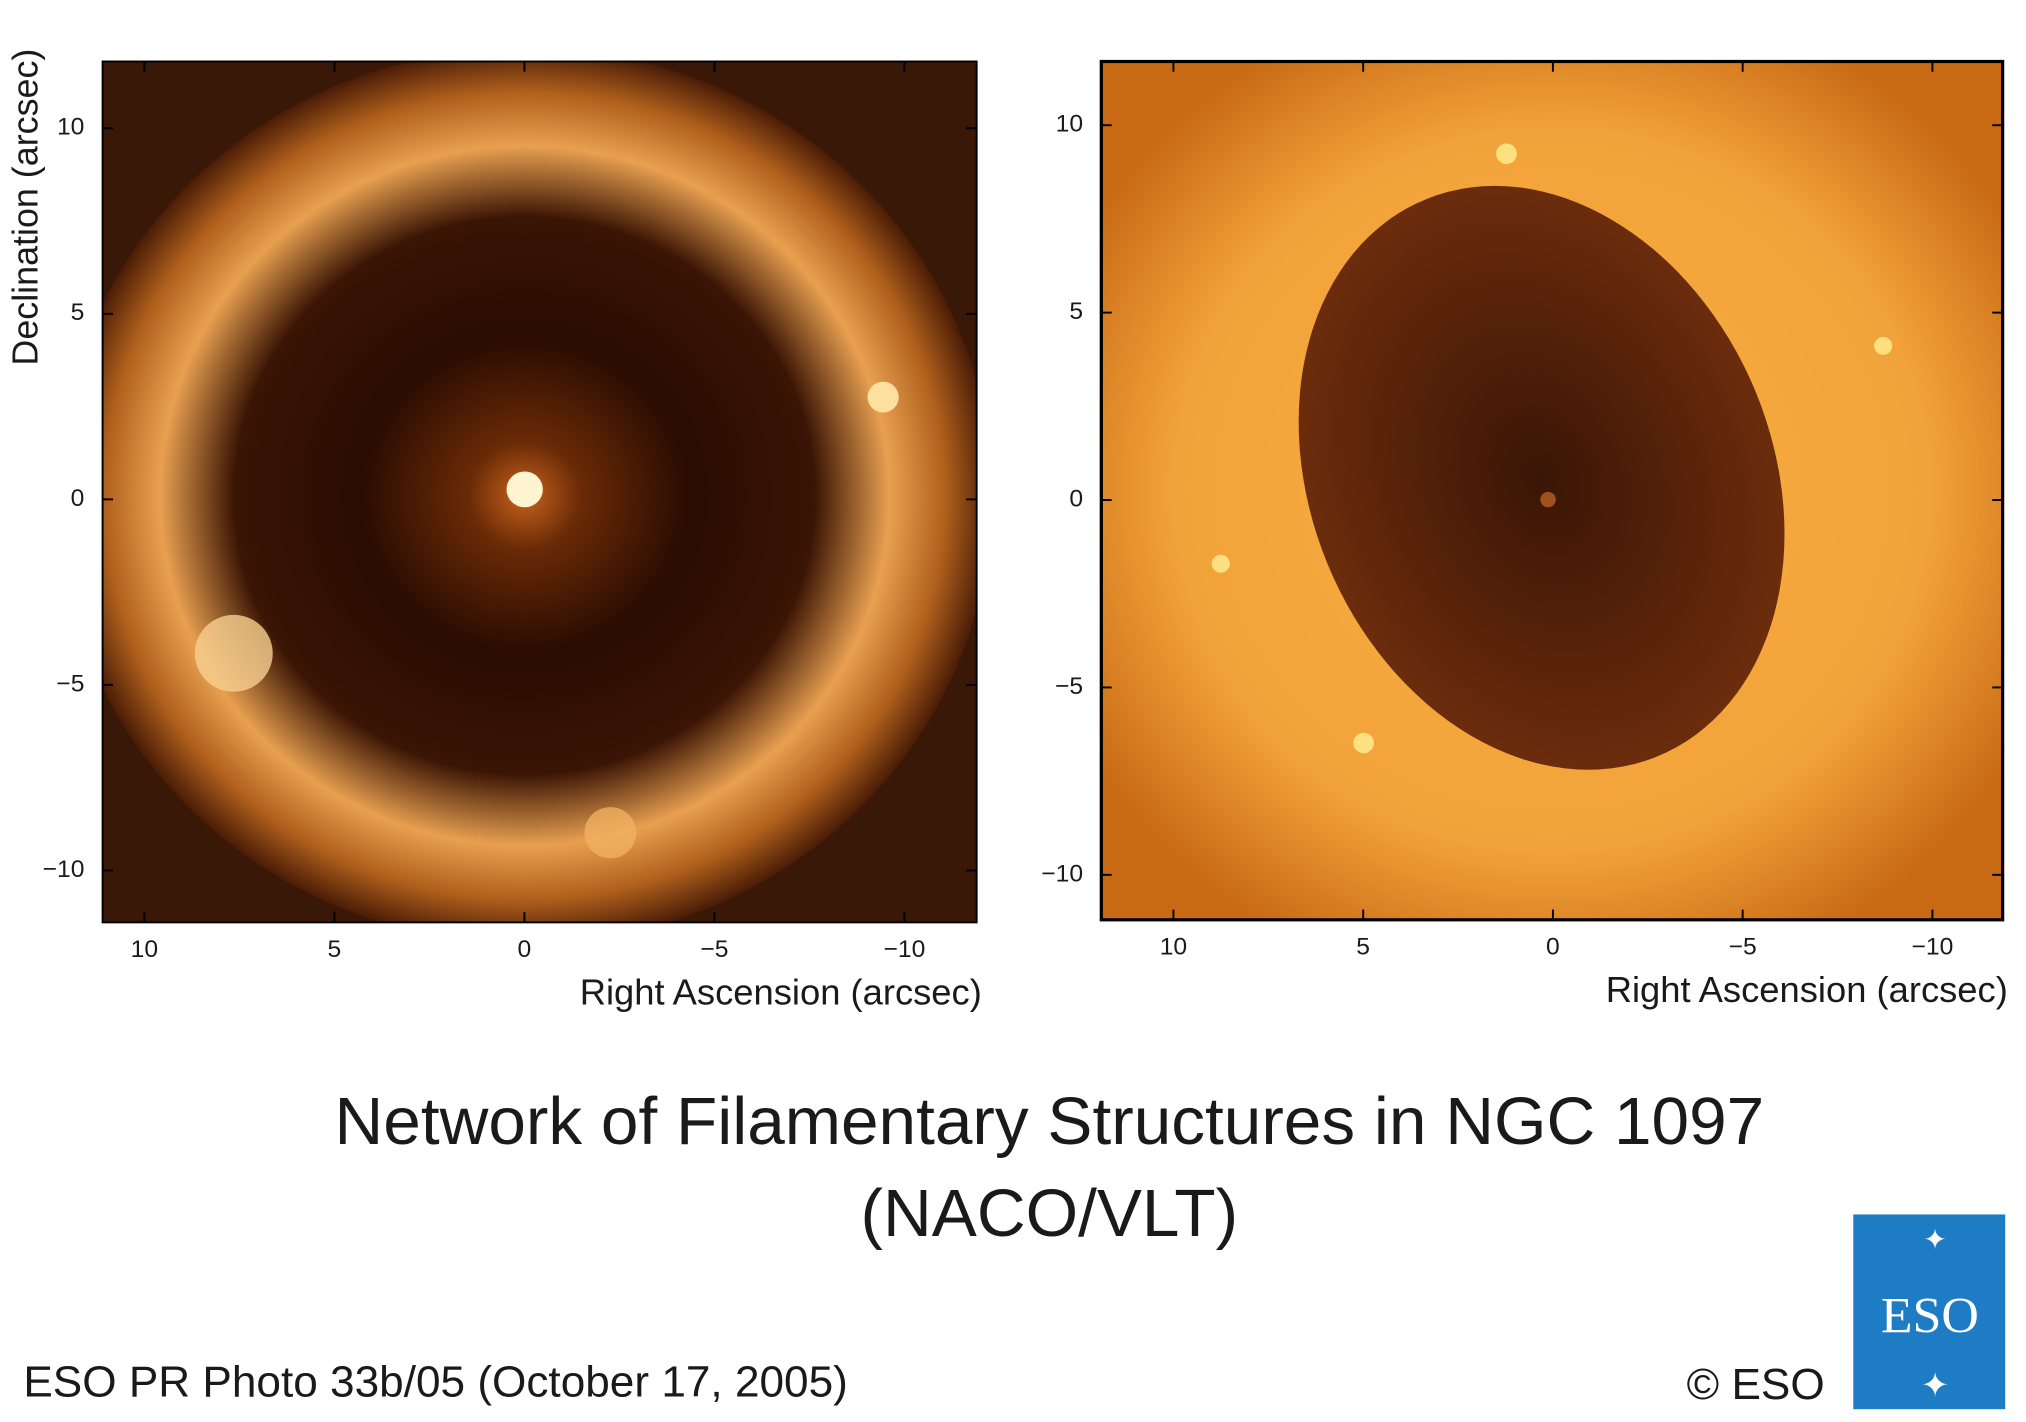 This screenshot has width=2026, height=1422. I want to click on eso-logo: ESO ✦ ✦, so click(1929, 1312).